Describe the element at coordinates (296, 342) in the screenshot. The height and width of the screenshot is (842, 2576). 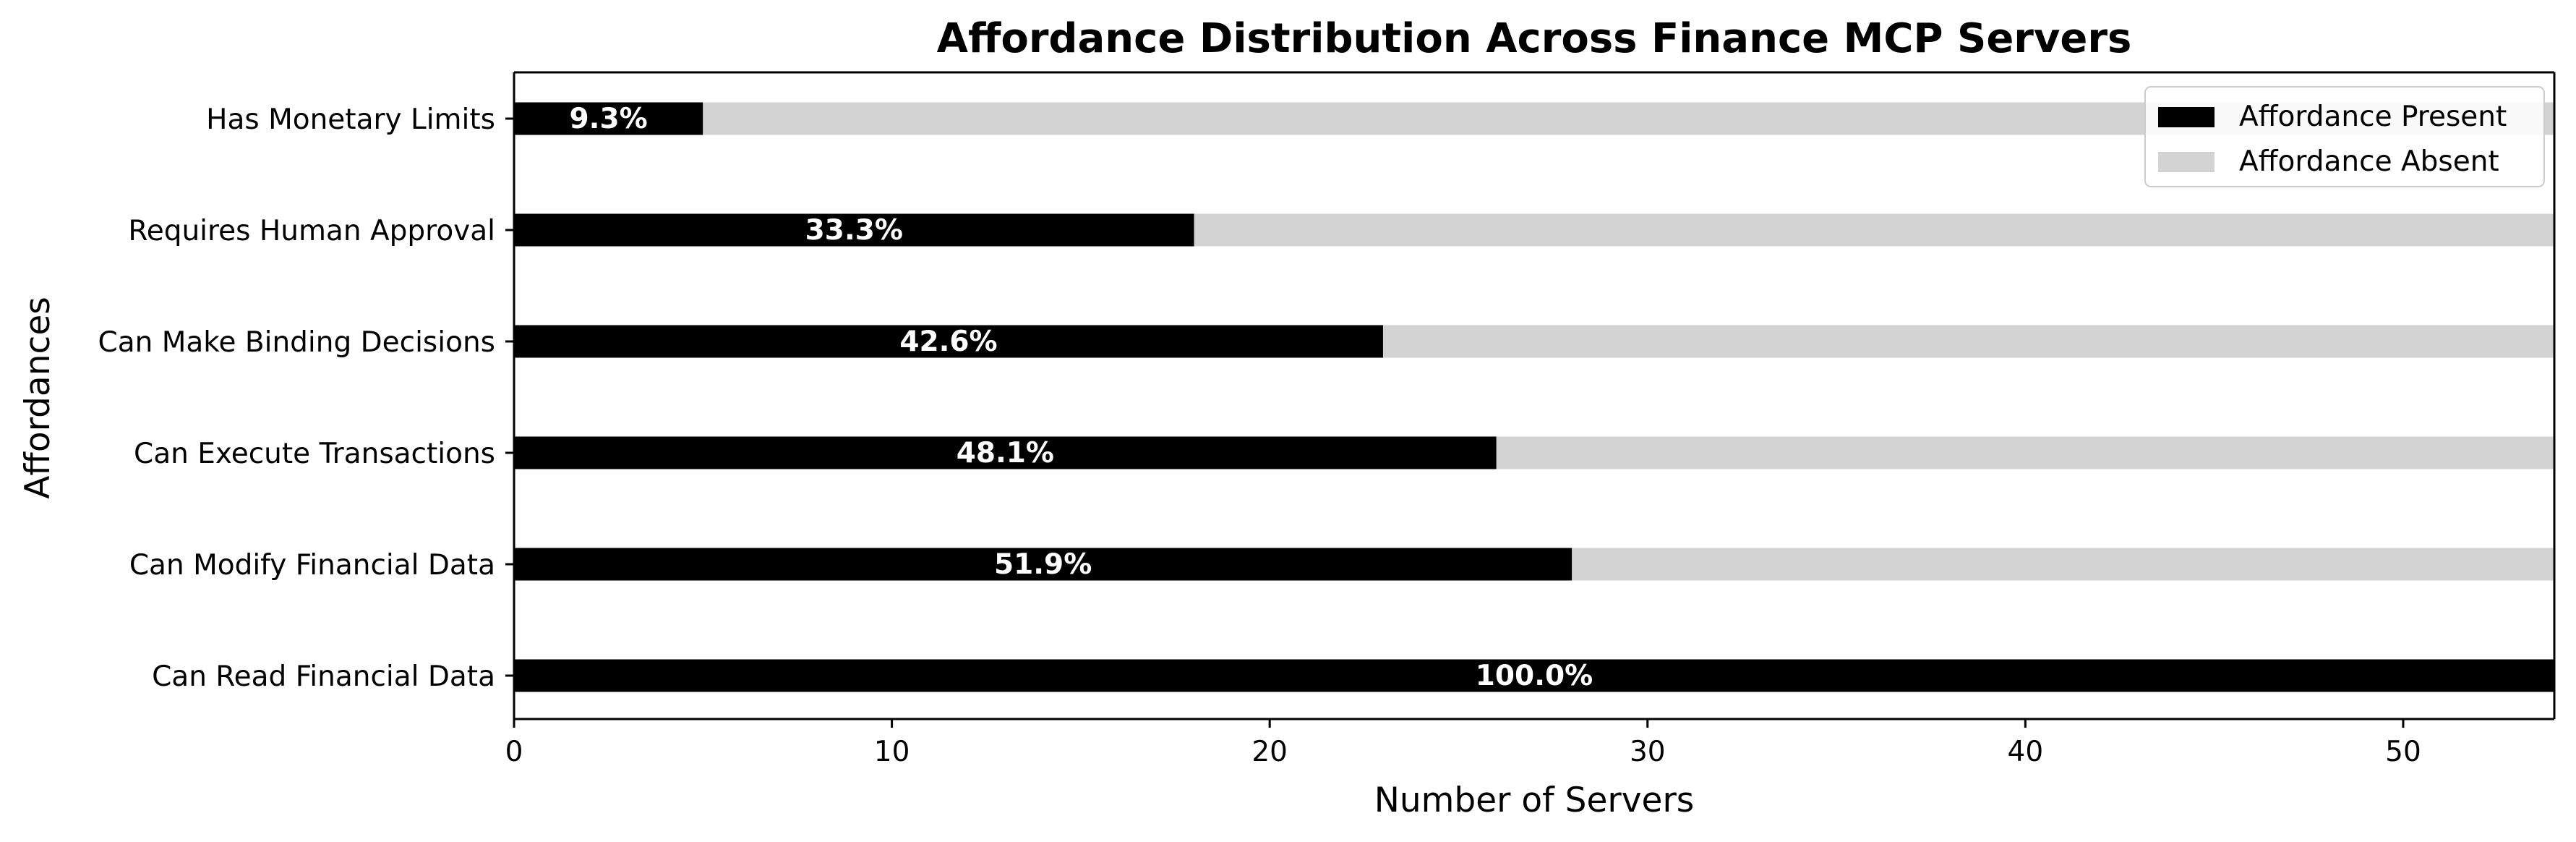
I see `y-tick-label-3: Can Make Binding Decisions` at that location.